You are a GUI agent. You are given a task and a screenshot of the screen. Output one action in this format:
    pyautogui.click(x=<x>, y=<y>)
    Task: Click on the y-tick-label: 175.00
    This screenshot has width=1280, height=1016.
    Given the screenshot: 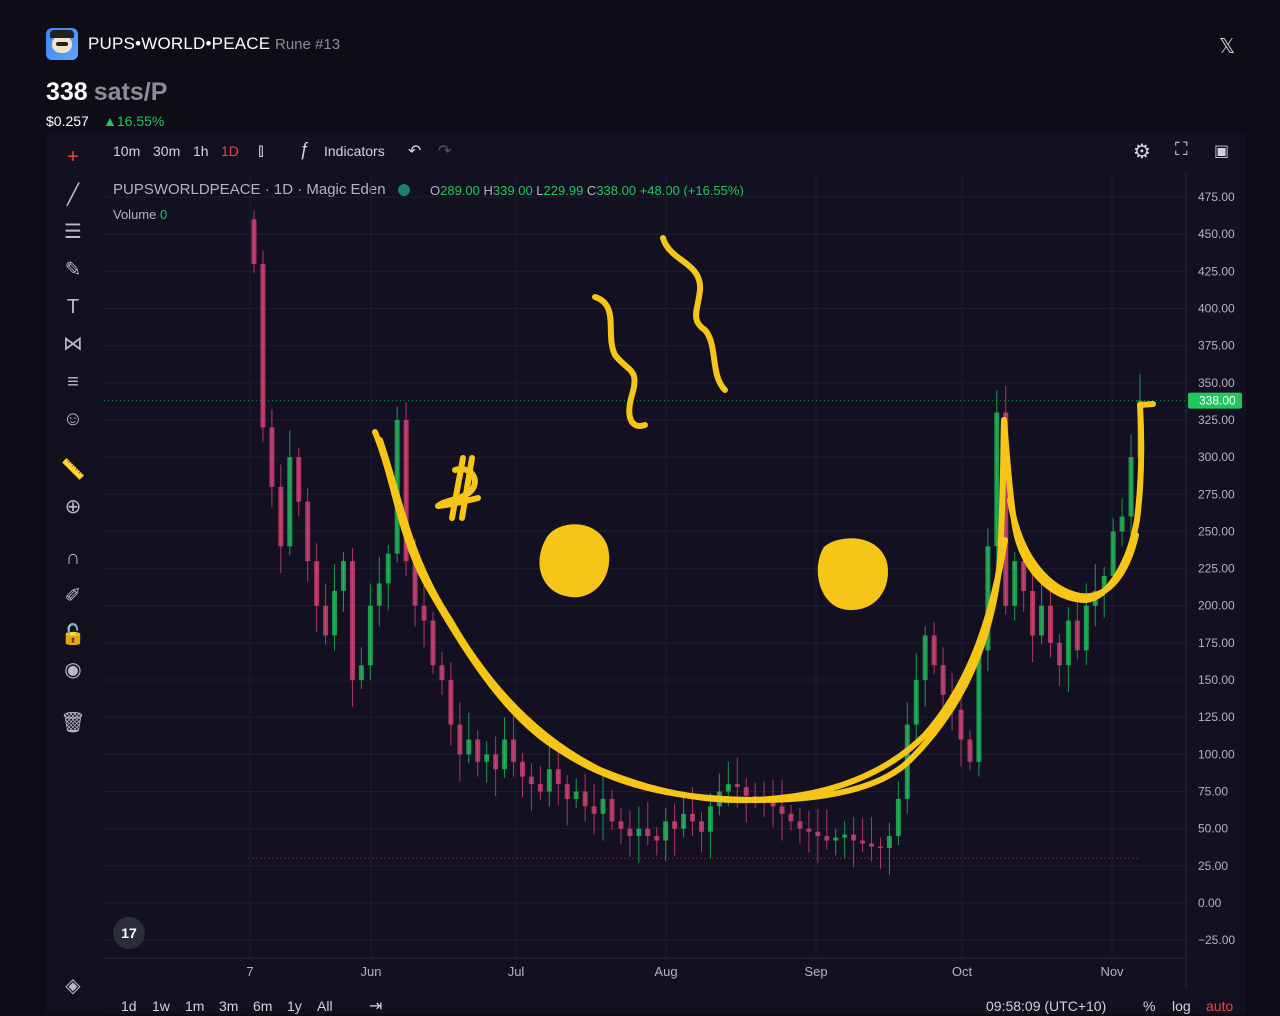 What is the action you would take?
    pyautogui.click(x=1216, y=643)
    